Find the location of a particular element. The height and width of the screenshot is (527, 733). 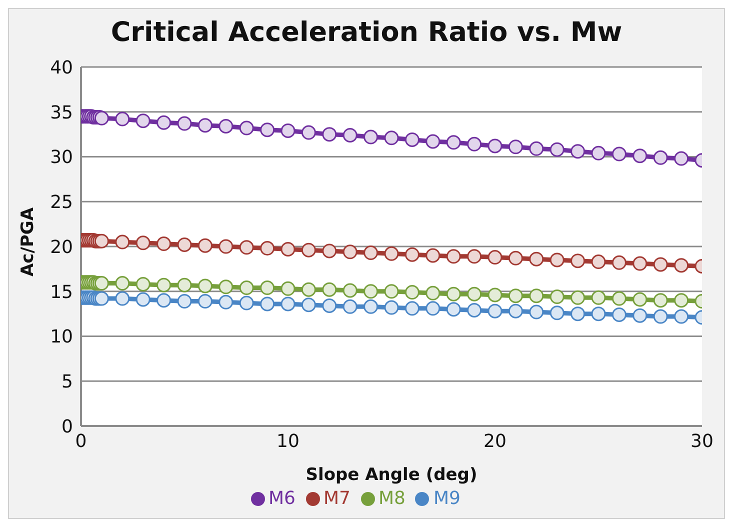

legend-label: M8 is located at coordinates (392, 498).